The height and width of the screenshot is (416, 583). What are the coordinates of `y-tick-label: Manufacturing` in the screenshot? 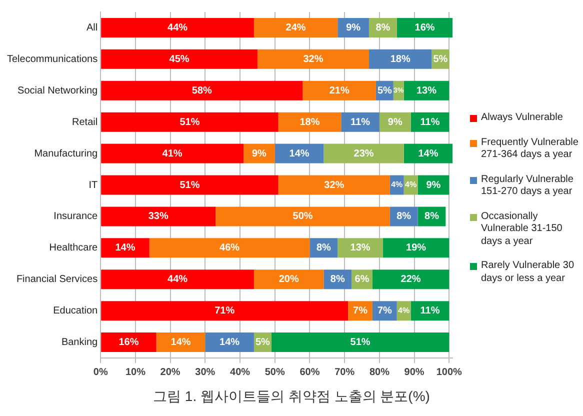 It's located at (66, 154).